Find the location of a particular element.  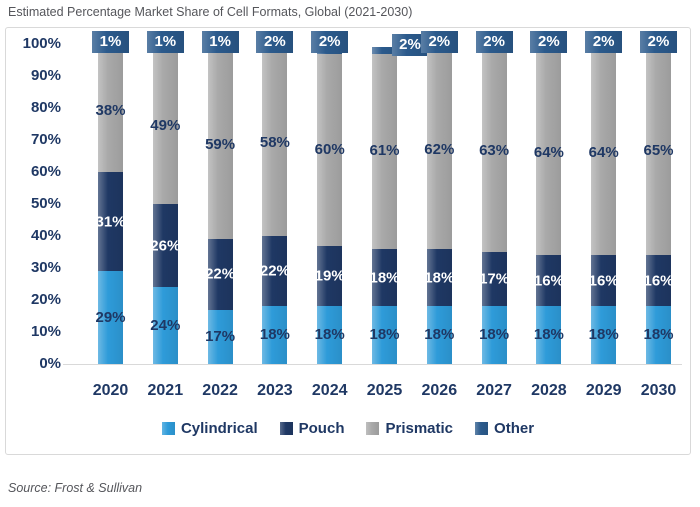

other-label-box-2020: 1% is located at coordinates (110, 42).